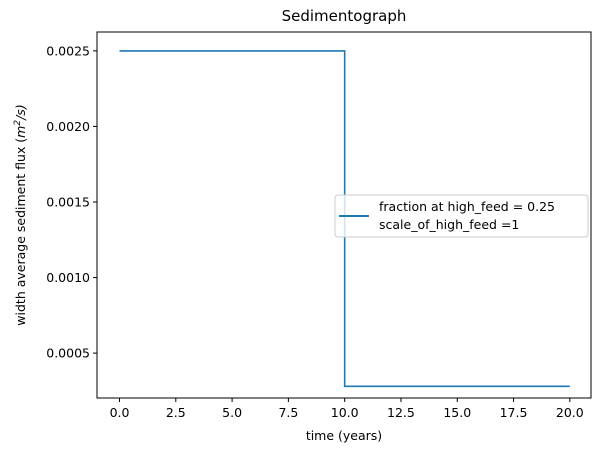  I want to click on x-tick-label: 2.5, so click(176, 412).